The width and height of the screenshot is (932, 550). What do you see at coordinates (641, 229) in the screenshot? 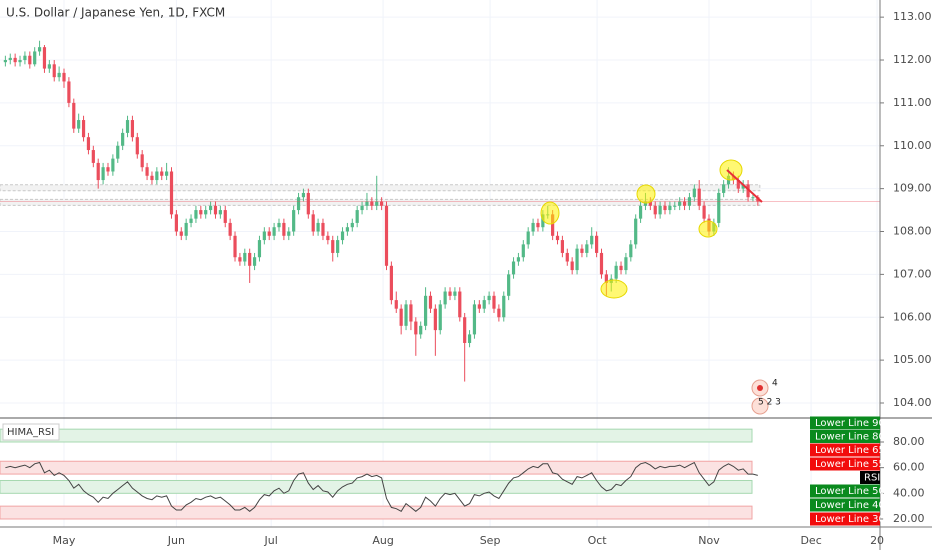
I see `drawings` at bounding box center [641, 229].